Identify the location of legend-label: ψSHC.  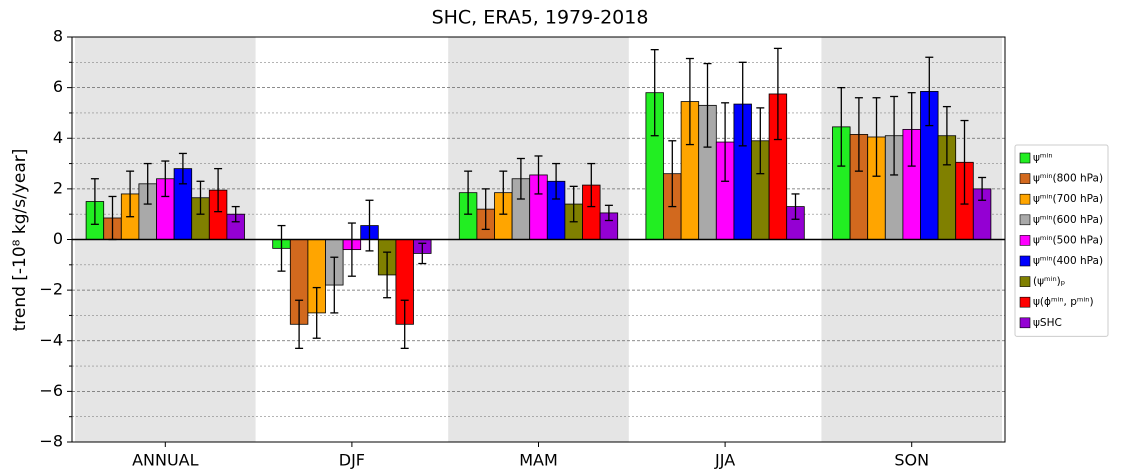
(1047, 323).